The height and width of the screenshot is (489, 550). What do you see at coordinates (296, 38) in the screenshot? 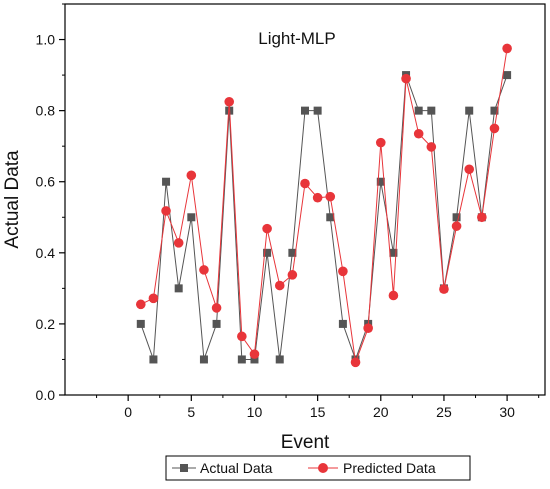
I see `chart-title: Light-MLP` at bounding box center [296, 38].